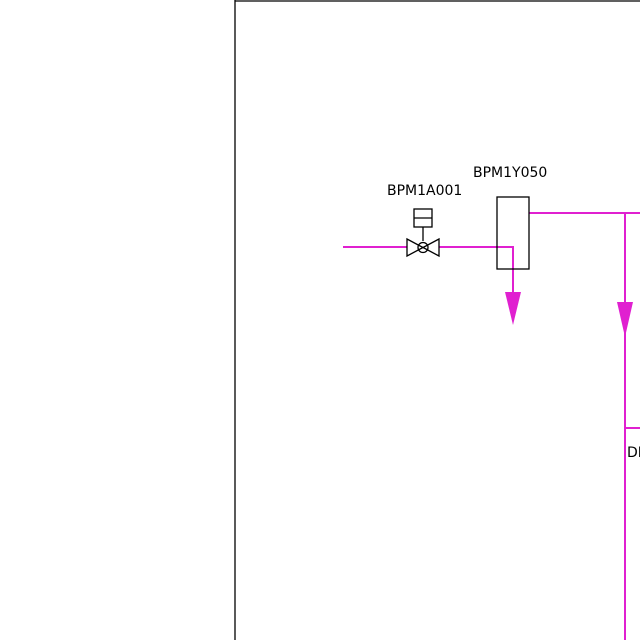 This screenshot has height=640, width=640. I want to click on valve-center, so click(423, 247).